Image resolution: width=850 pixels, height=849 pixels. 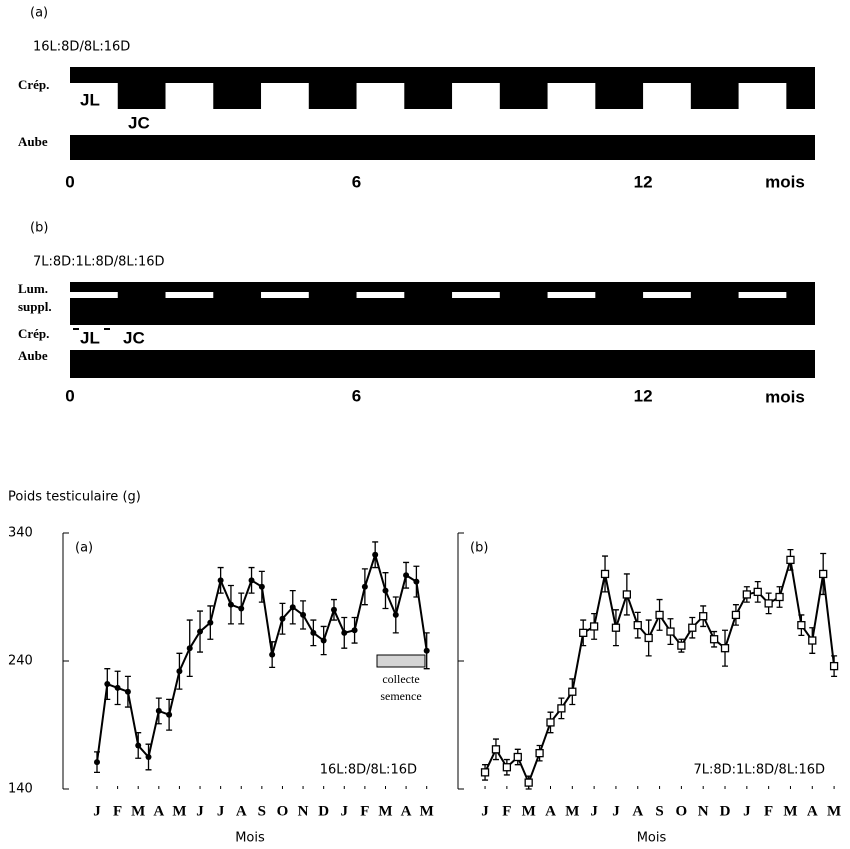 What do you see at coordinates (250, 838) in the screenshot?
I see `x-axis-label: Mois` at bounding box center [250, 838].